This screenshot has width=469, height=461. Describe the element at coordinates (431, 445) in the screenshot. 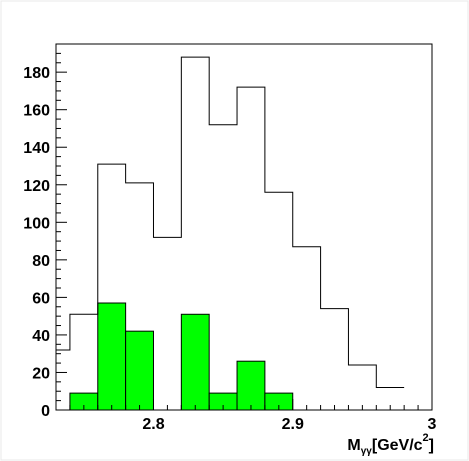

I see `x-axis-title-end: ]` at that location.